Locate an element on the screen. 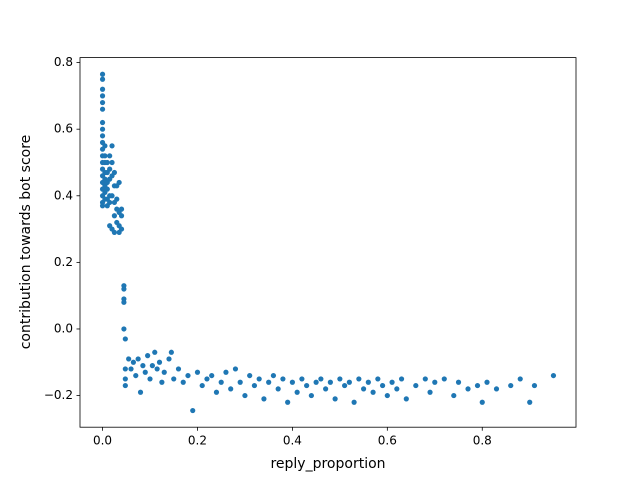 This screenshot has width=640, height=480. x-axis-label: reply_proportion is located at coordinates (327, 464).